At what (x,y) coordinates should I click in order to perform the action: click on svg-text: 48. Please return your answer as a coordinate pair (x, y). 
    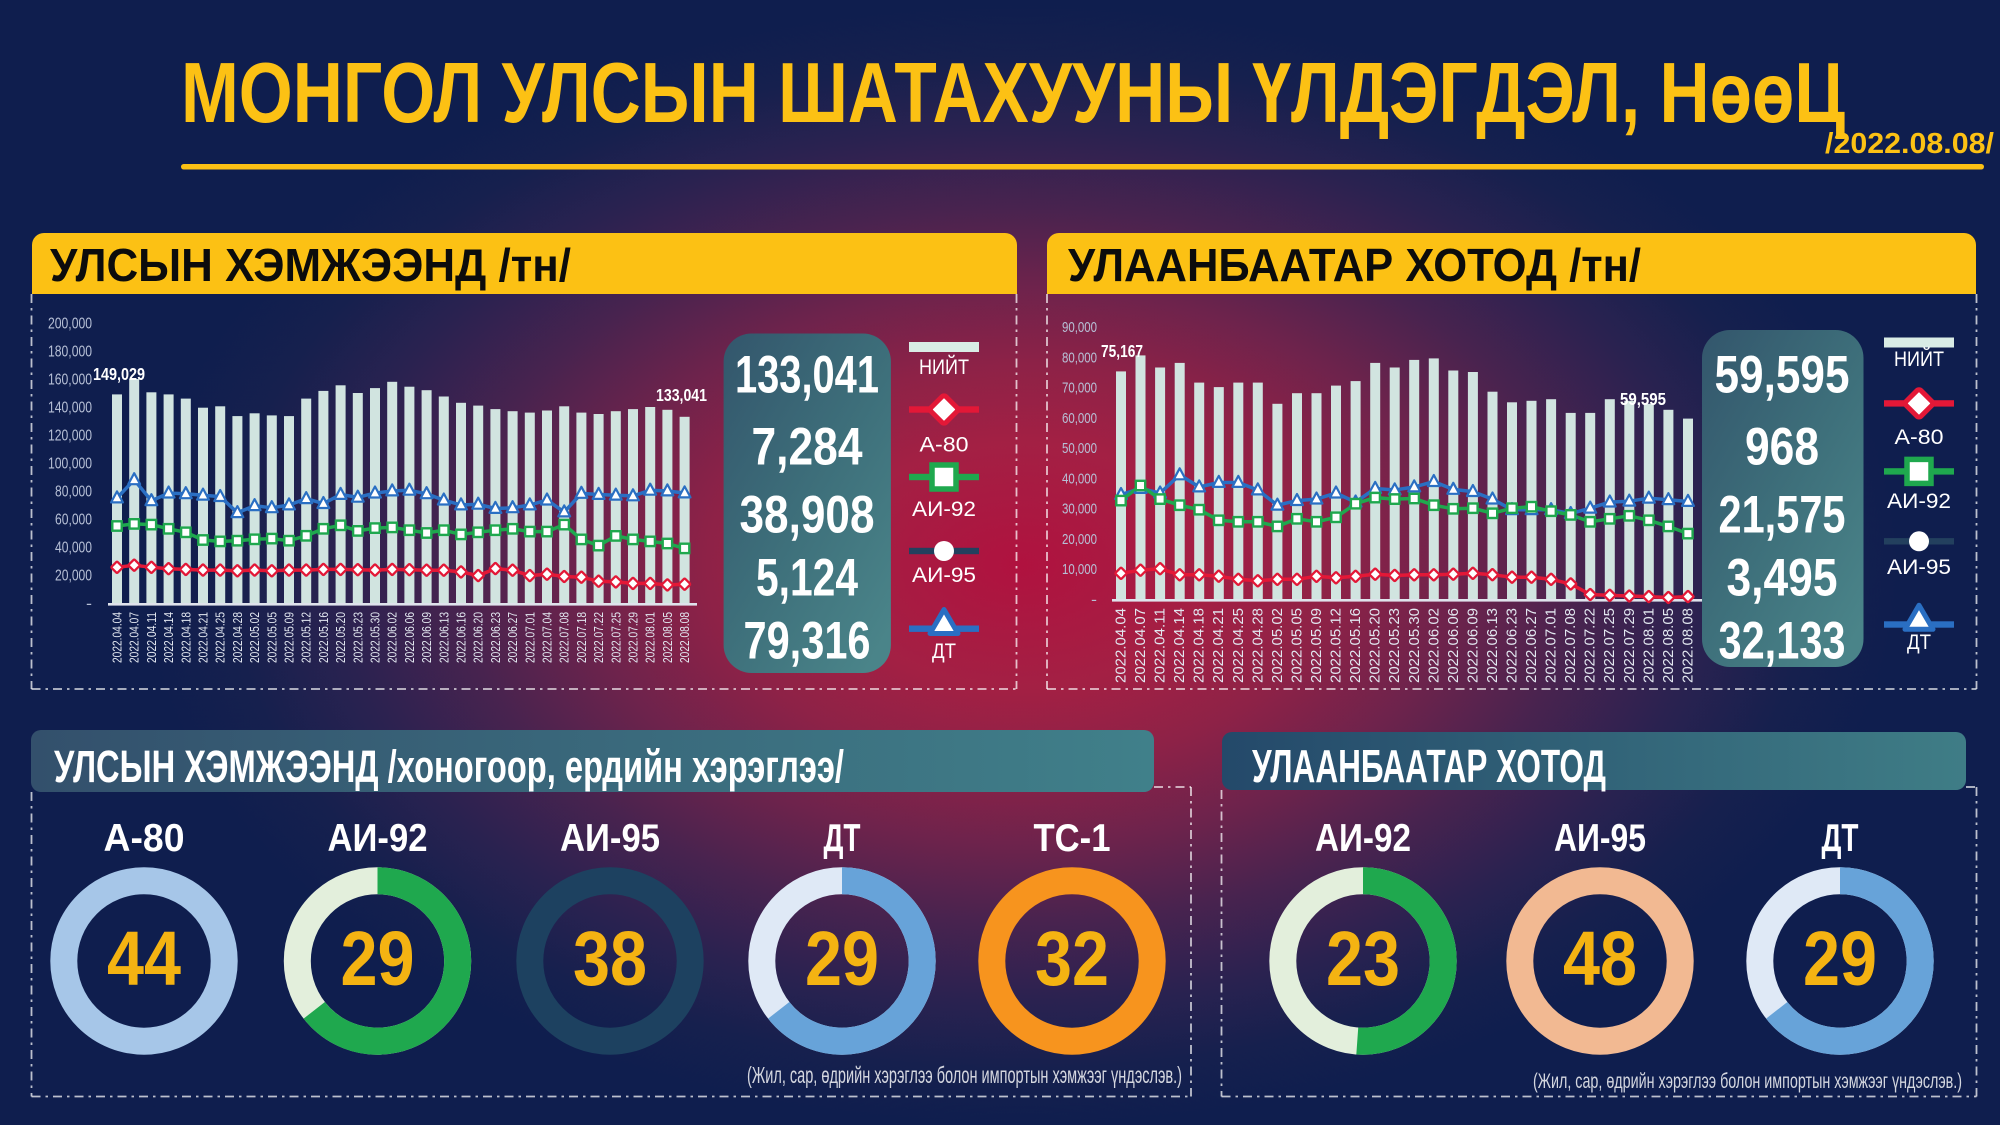
    Looking at the image, I should click on (1600, 959).